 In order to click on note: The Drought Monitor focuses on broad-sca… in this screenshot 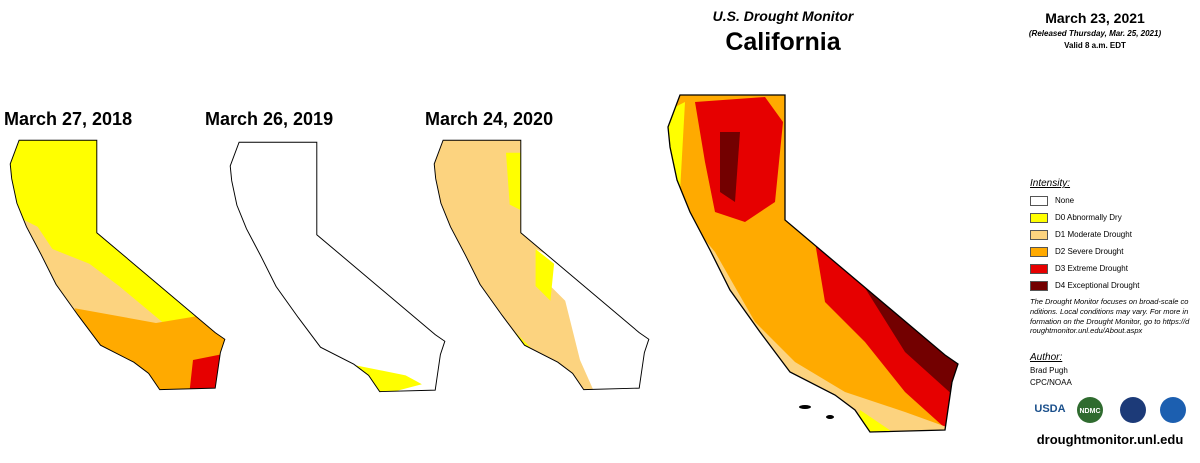, I will do `click(1110, 316)`.